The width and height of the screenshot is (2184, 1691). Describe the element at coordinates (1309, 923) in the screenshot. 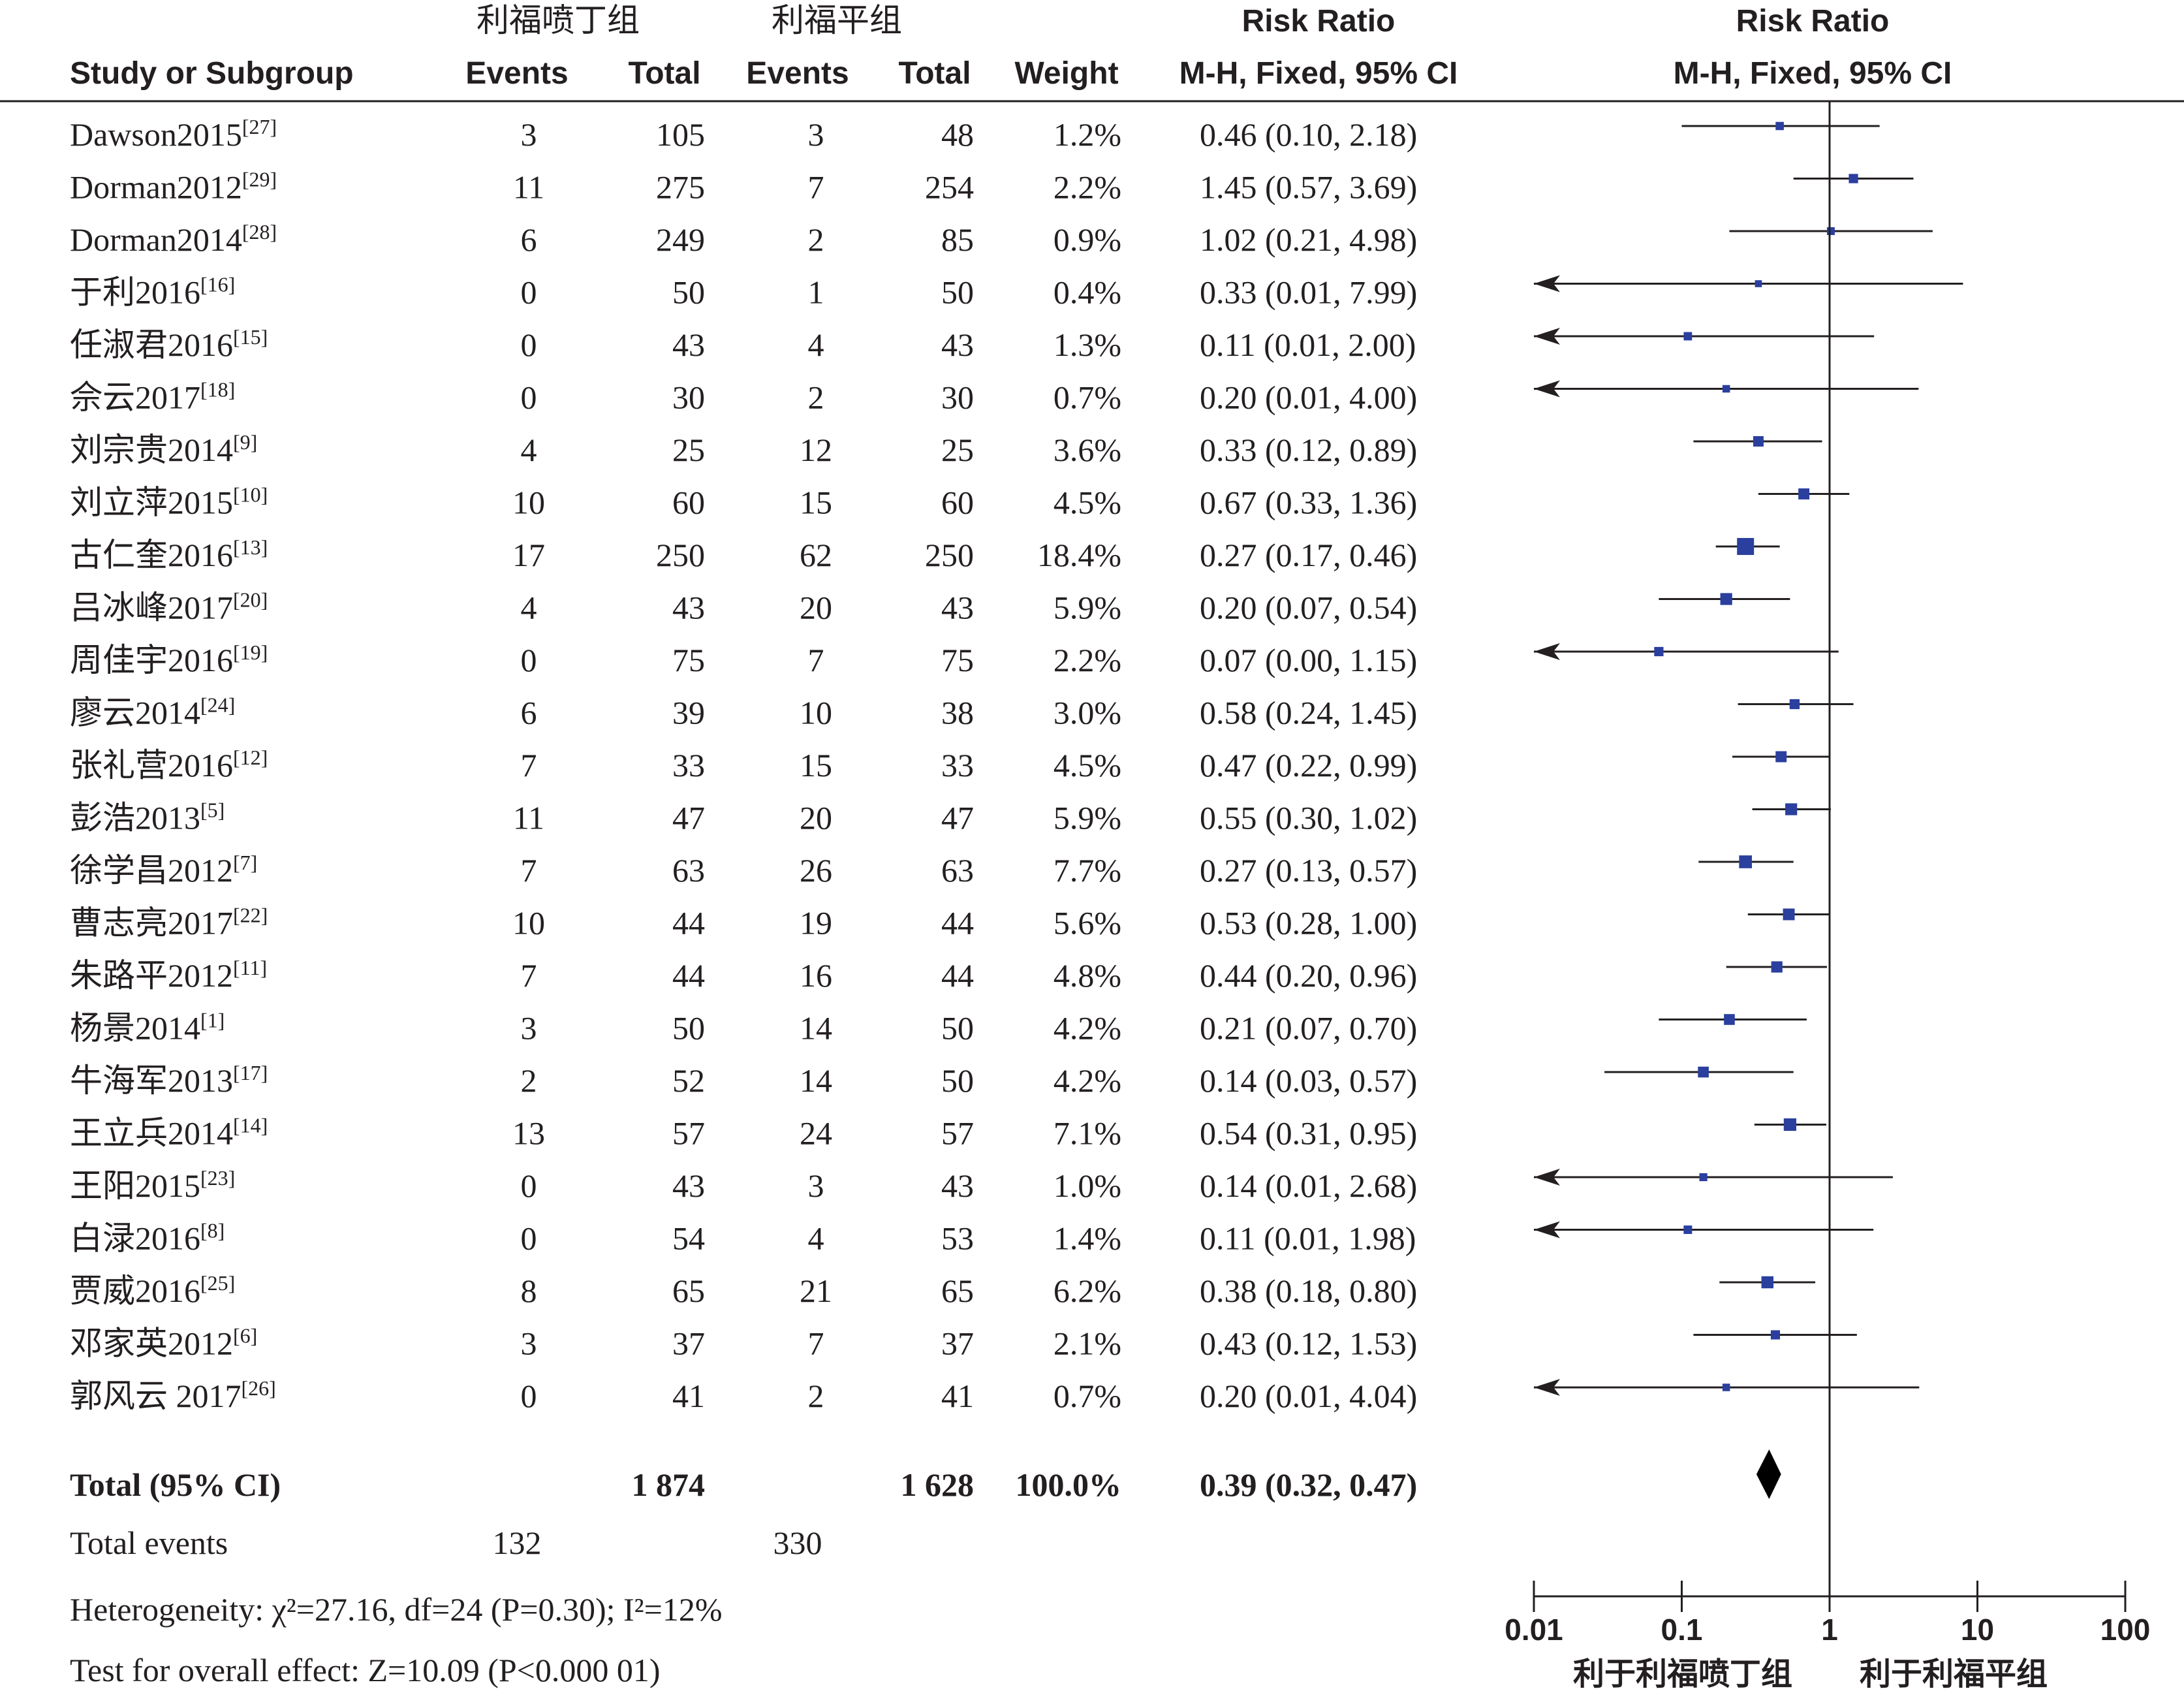

I see `ci-text: 0.53 (0.28, 1.00)` at that location.